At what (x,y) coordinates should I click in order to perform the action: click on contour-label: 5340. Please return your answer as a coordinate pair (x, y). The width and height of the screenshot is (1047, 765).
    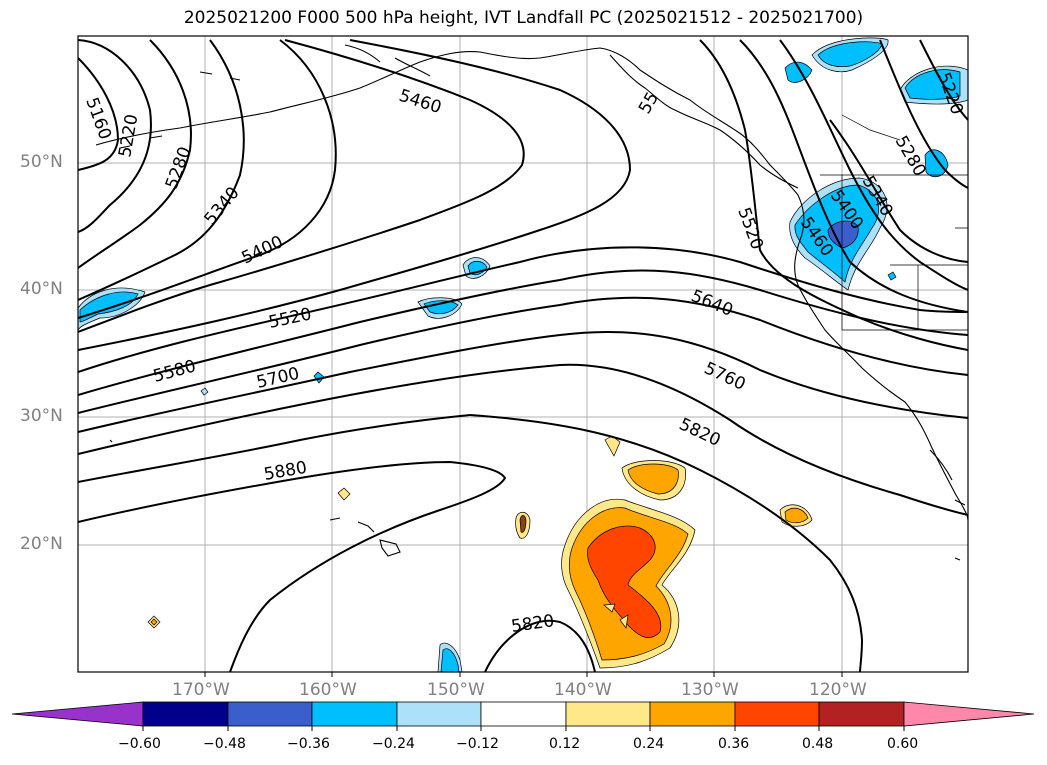
    Looking at the image, I should click on (222, 206).